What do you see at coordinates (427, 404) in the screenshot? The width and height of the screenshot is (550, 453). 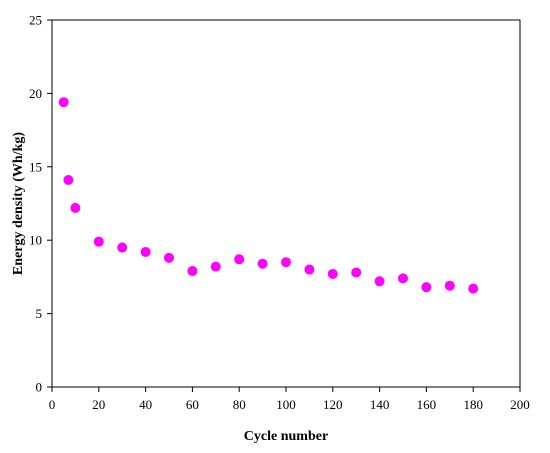 I see `x-tick-label: 160` at bounding box center [427, 404].